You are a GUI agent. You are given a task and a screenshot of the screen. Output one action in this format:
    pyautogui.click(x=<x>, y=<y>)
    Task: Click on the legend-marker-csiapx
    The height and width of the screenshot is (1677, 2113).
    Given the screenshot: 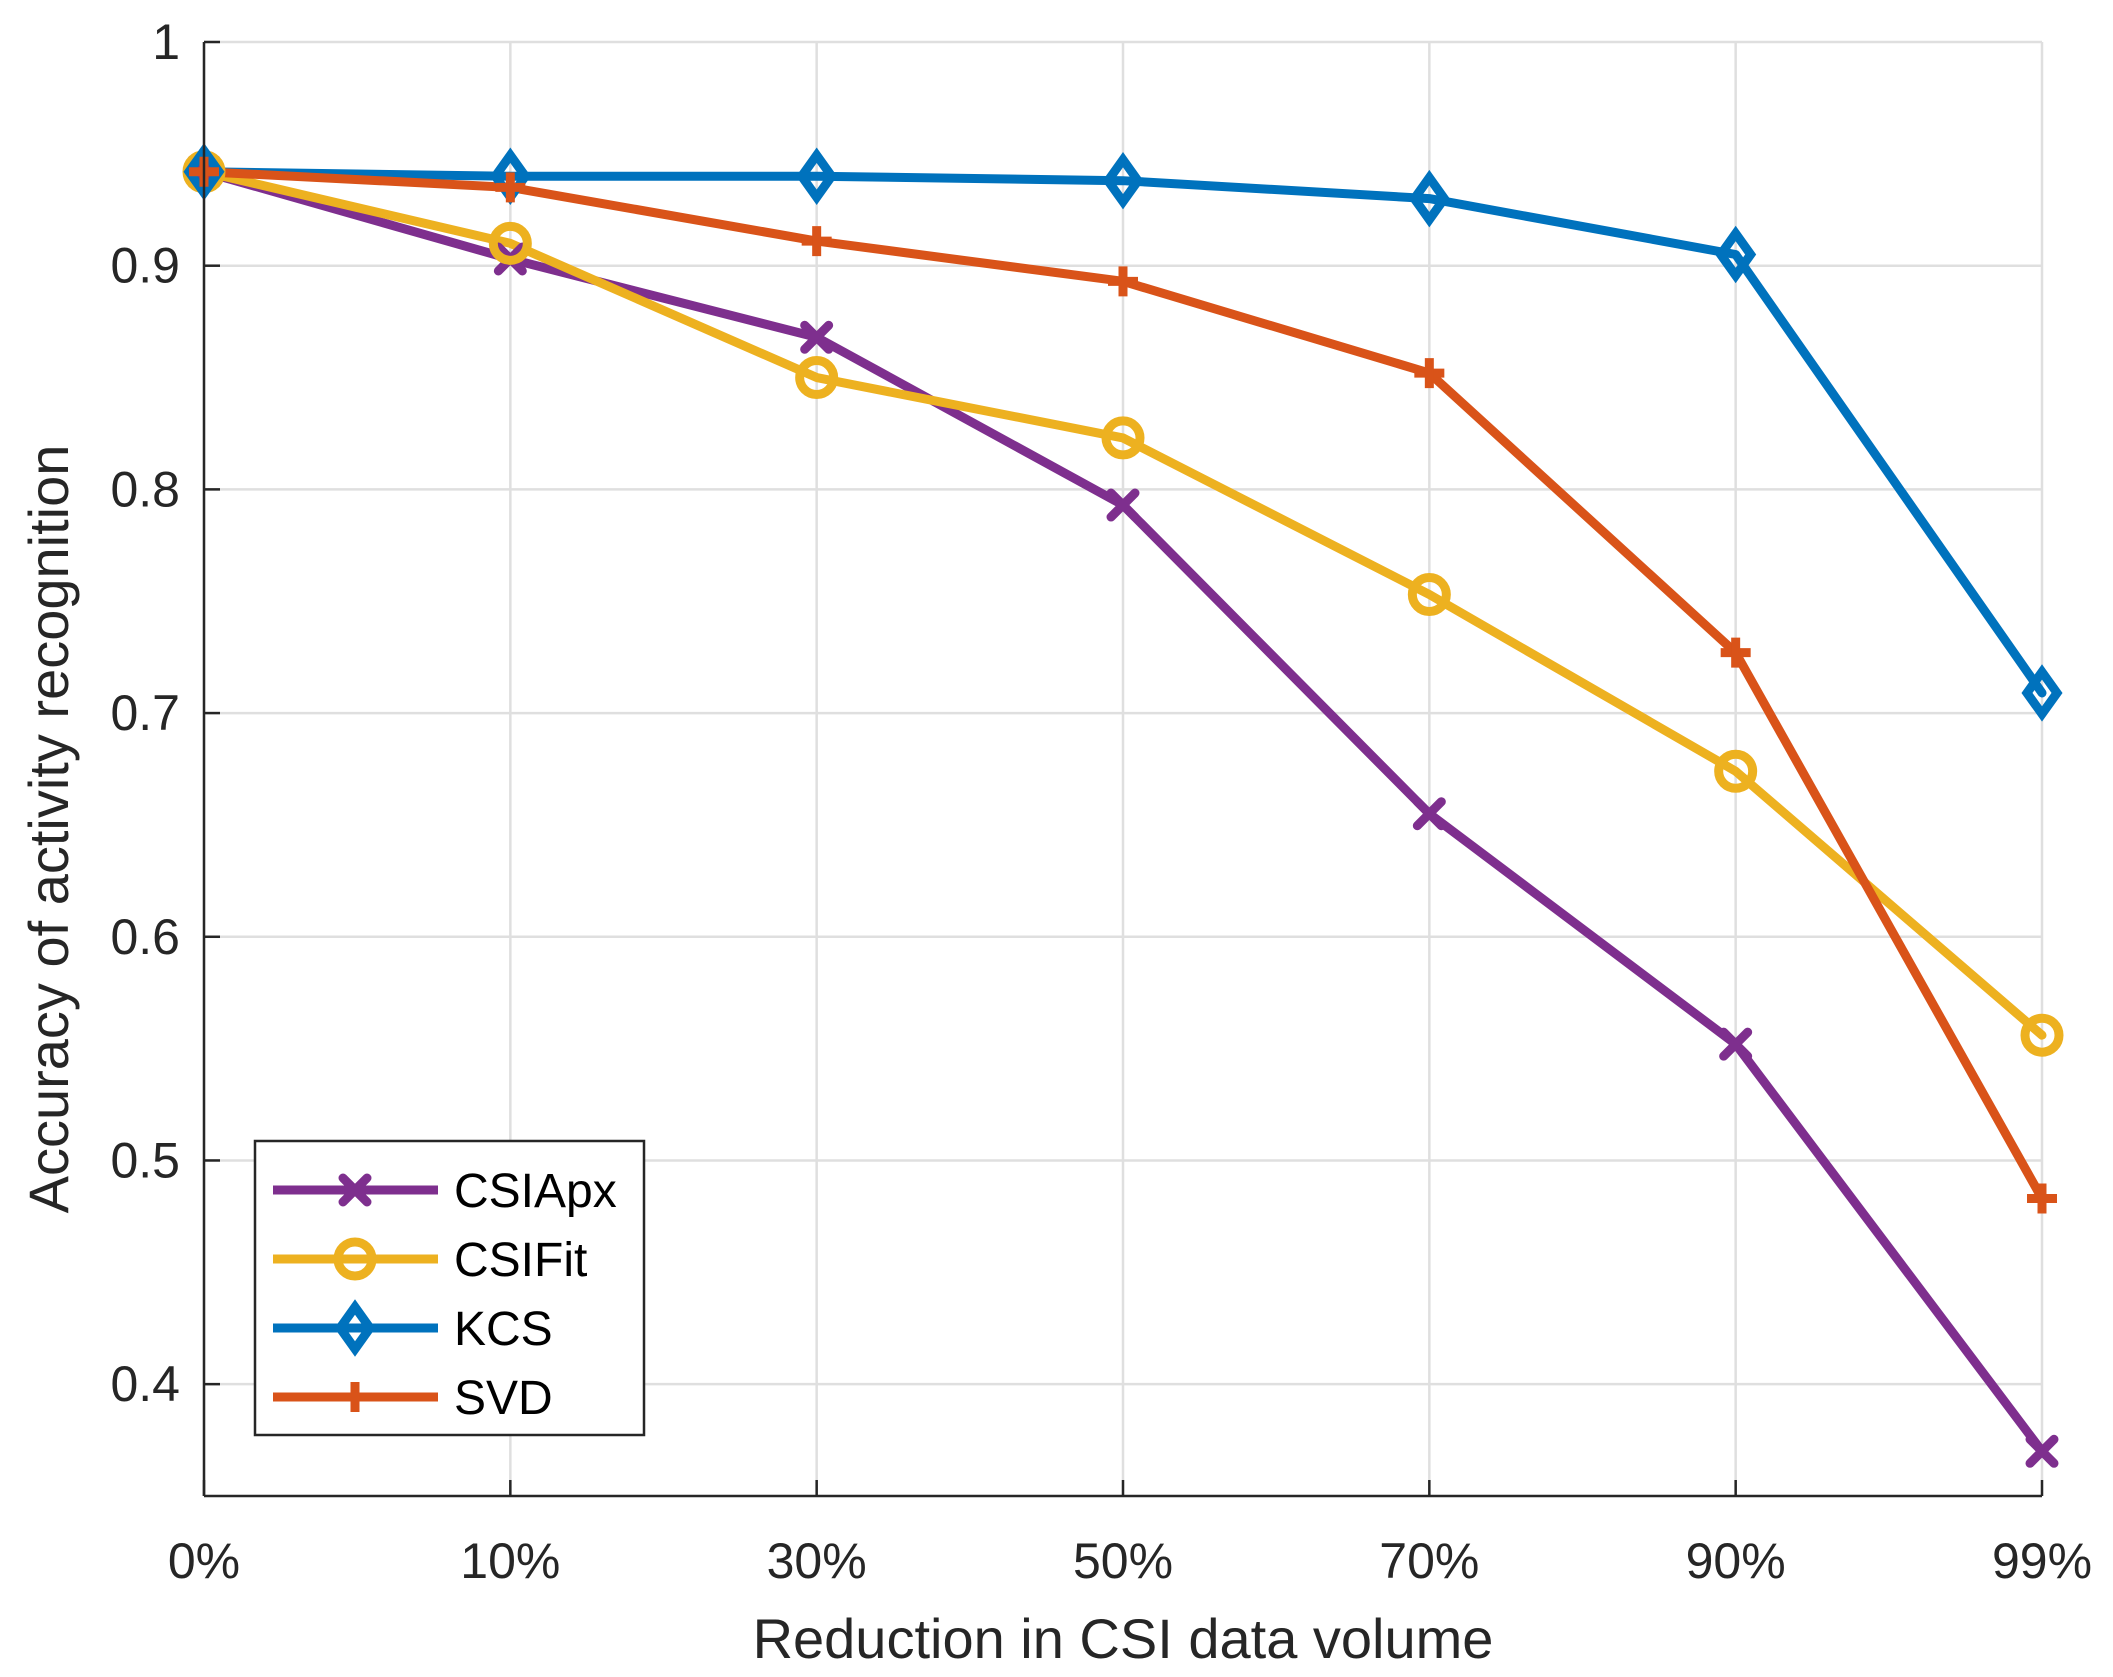 What is the action you would take?
    pyautogui.click(x=355, y=1190)
    